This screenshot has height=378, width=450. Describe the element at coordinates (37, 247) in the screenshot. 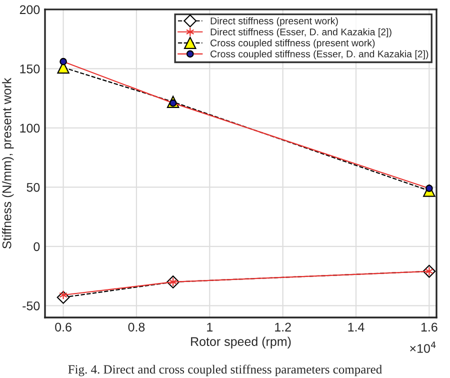

I see `y-tick-label: 0` at that location.